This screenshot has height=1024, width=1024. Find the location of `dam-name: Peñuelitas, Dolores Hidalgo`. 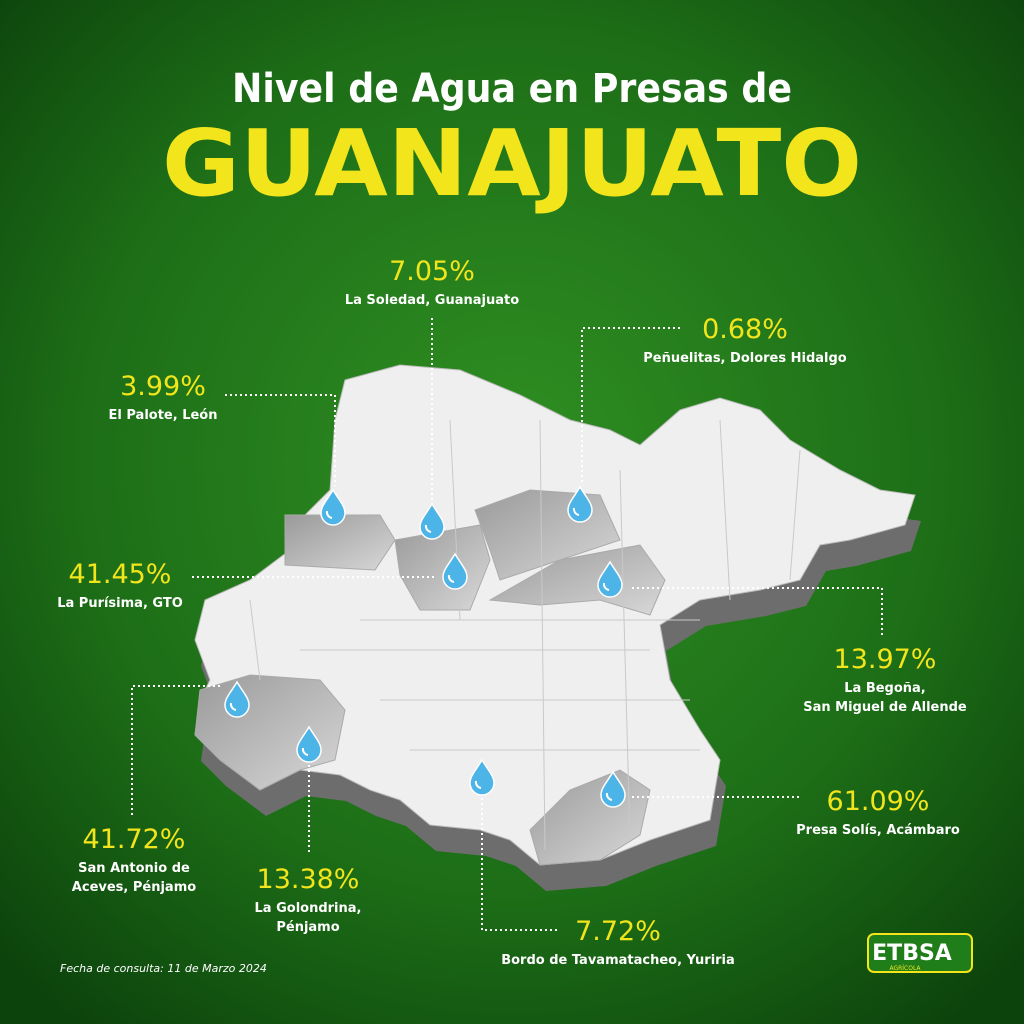

dam-name: Peñuelitas, Dolores Hidalgo is located at coordinates (745, 358).